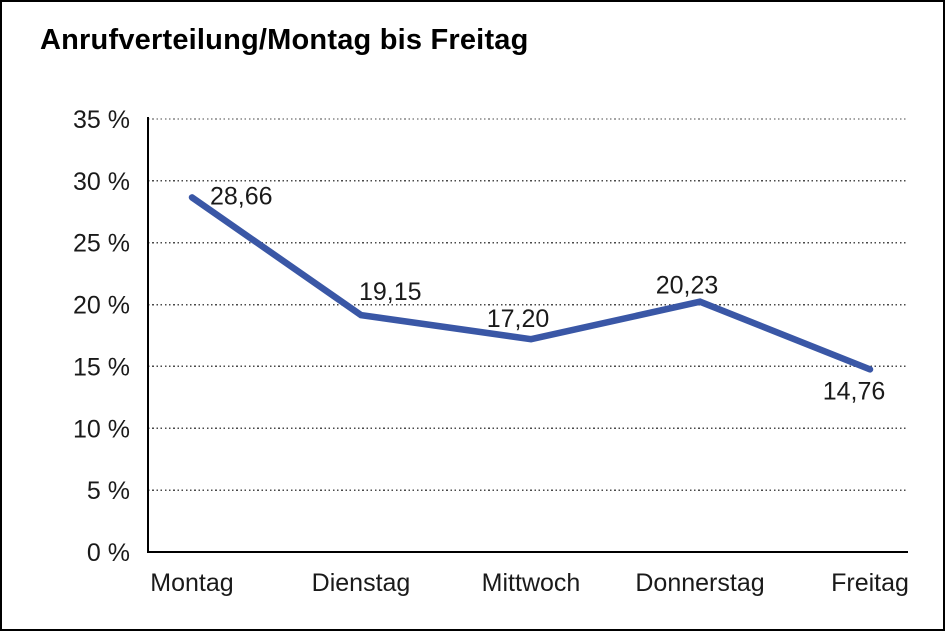 The width and height of the screenshot is (945, 631). I want to click on data-point-label: 14,76, so click(854, 391).